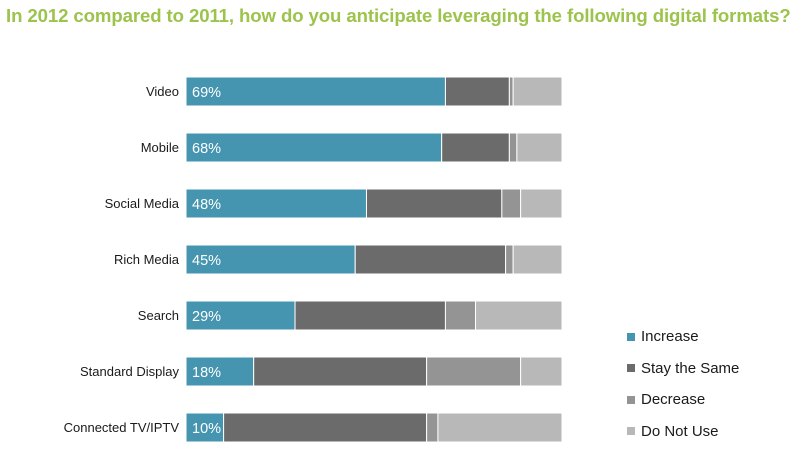  I want to click on bar-social-media-do-not-use, so click(541, 203).